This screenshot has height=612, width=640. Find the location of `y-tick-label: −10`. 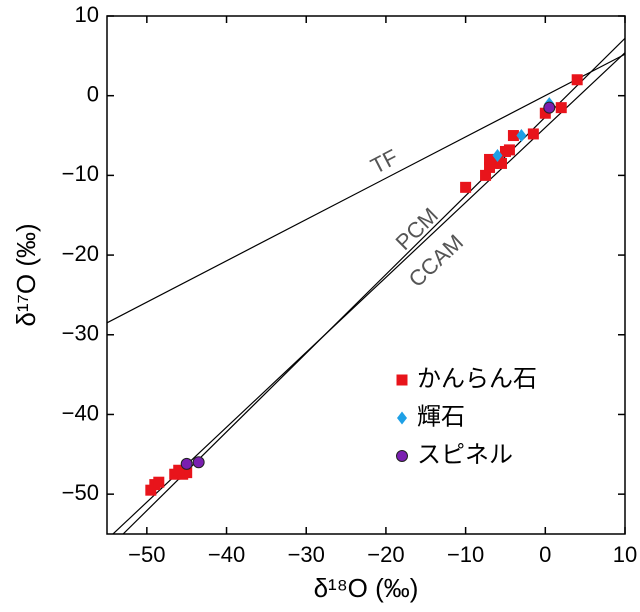

y-tick-label: −10 is located at coordinates (80, 173).